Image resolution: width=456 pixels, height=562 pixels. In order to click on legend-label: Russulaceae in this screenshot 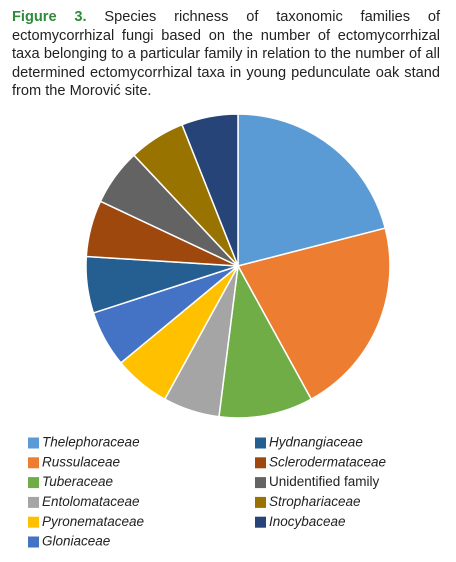, I will do `click(81, 461)`.